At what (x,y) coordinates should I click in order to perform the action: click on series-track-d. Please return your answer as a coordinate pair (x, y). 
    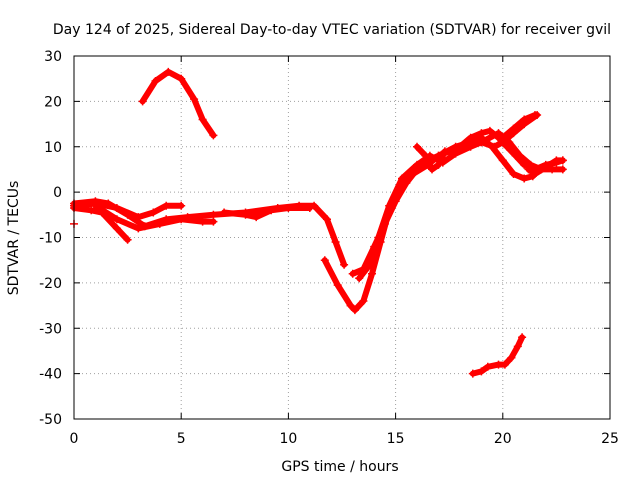
    Looking at the image, I should click on (154, 217).